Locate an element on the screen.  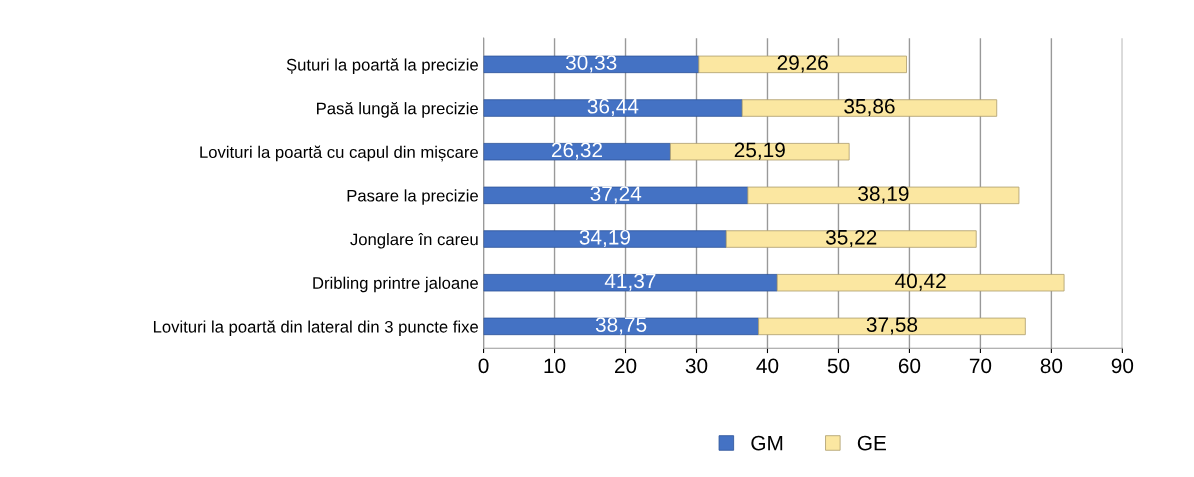
data-label: 37,58 is located at coordinates (892, 326).